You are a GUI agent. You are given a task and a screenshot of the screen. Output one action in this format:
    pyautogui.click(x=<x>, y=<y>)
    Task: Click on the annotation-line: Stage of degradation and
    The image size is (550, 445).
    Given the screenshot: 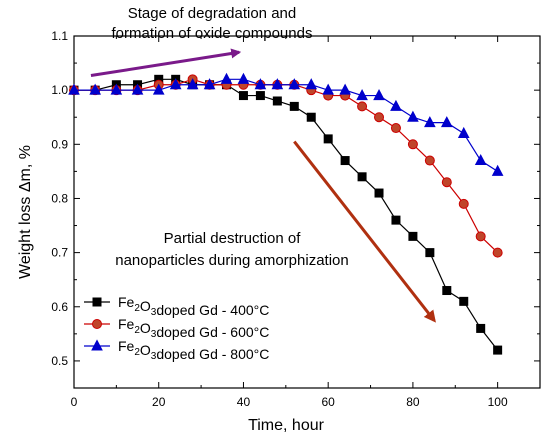 What is the action you would take?
    pyautogui.click(x=212, y=13)
    